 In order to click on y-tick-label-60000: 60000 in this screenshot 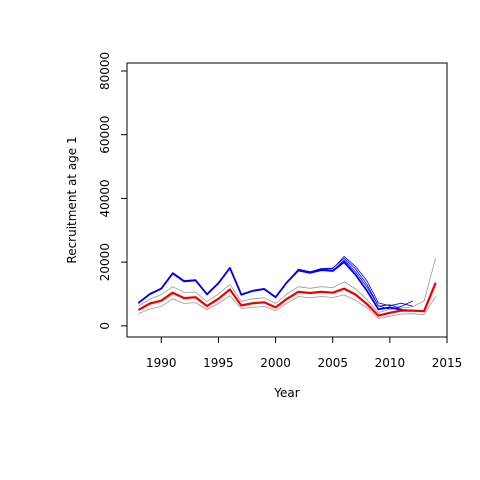, I will do `click(105, 135)`.